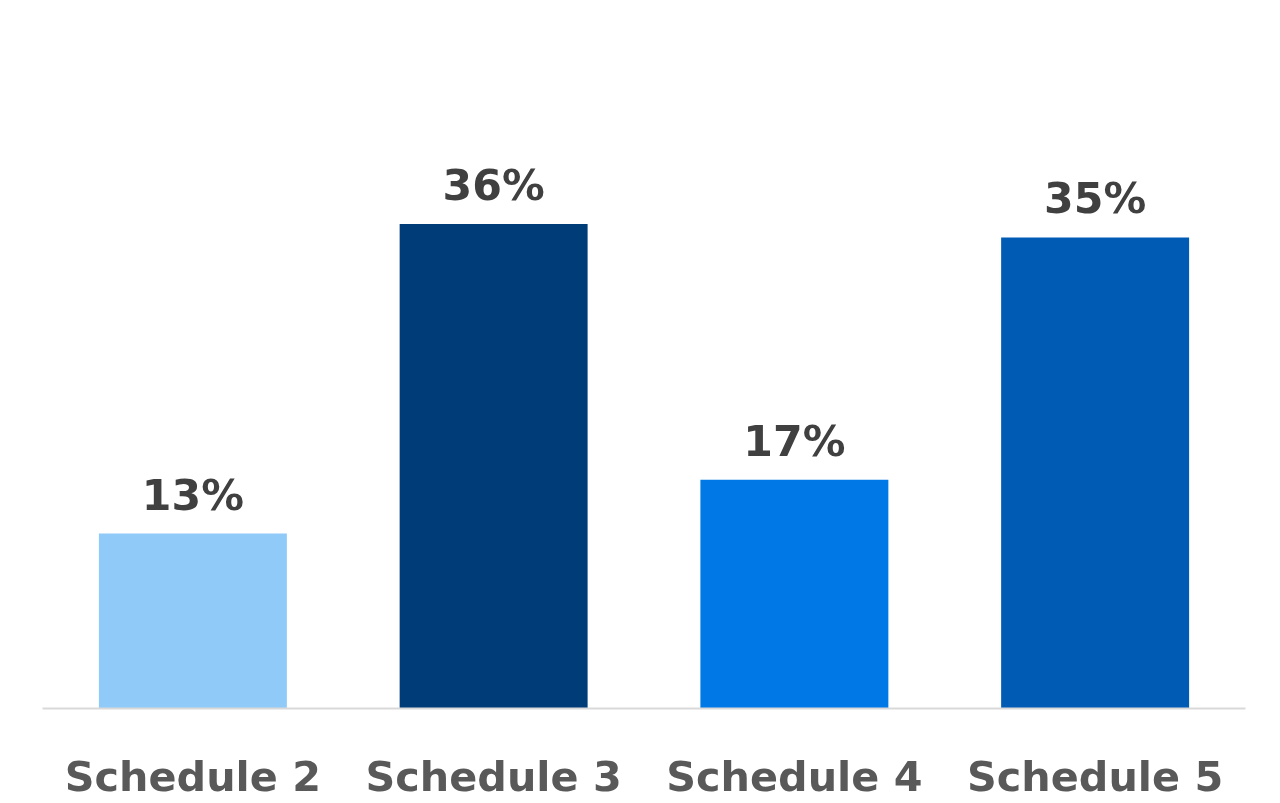  What do you see at coordinates (794, 776) in the screenshot?
I see `x-tick-label: Schedule 4` at bounding box center [794, 776].